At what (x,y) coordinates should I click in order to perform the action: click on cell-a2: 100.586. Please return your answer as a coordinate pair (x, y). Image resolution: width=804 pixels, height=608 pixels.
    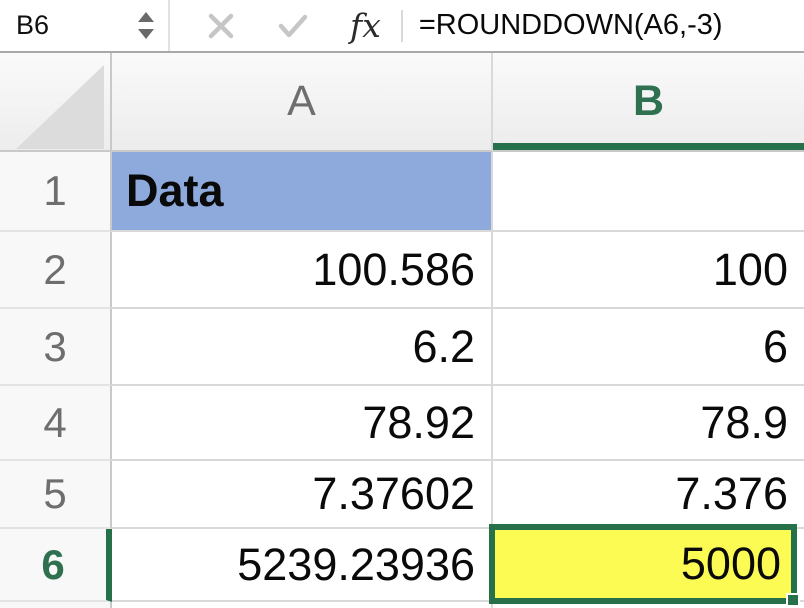
    Looking at the image, I should click on (302, 270).